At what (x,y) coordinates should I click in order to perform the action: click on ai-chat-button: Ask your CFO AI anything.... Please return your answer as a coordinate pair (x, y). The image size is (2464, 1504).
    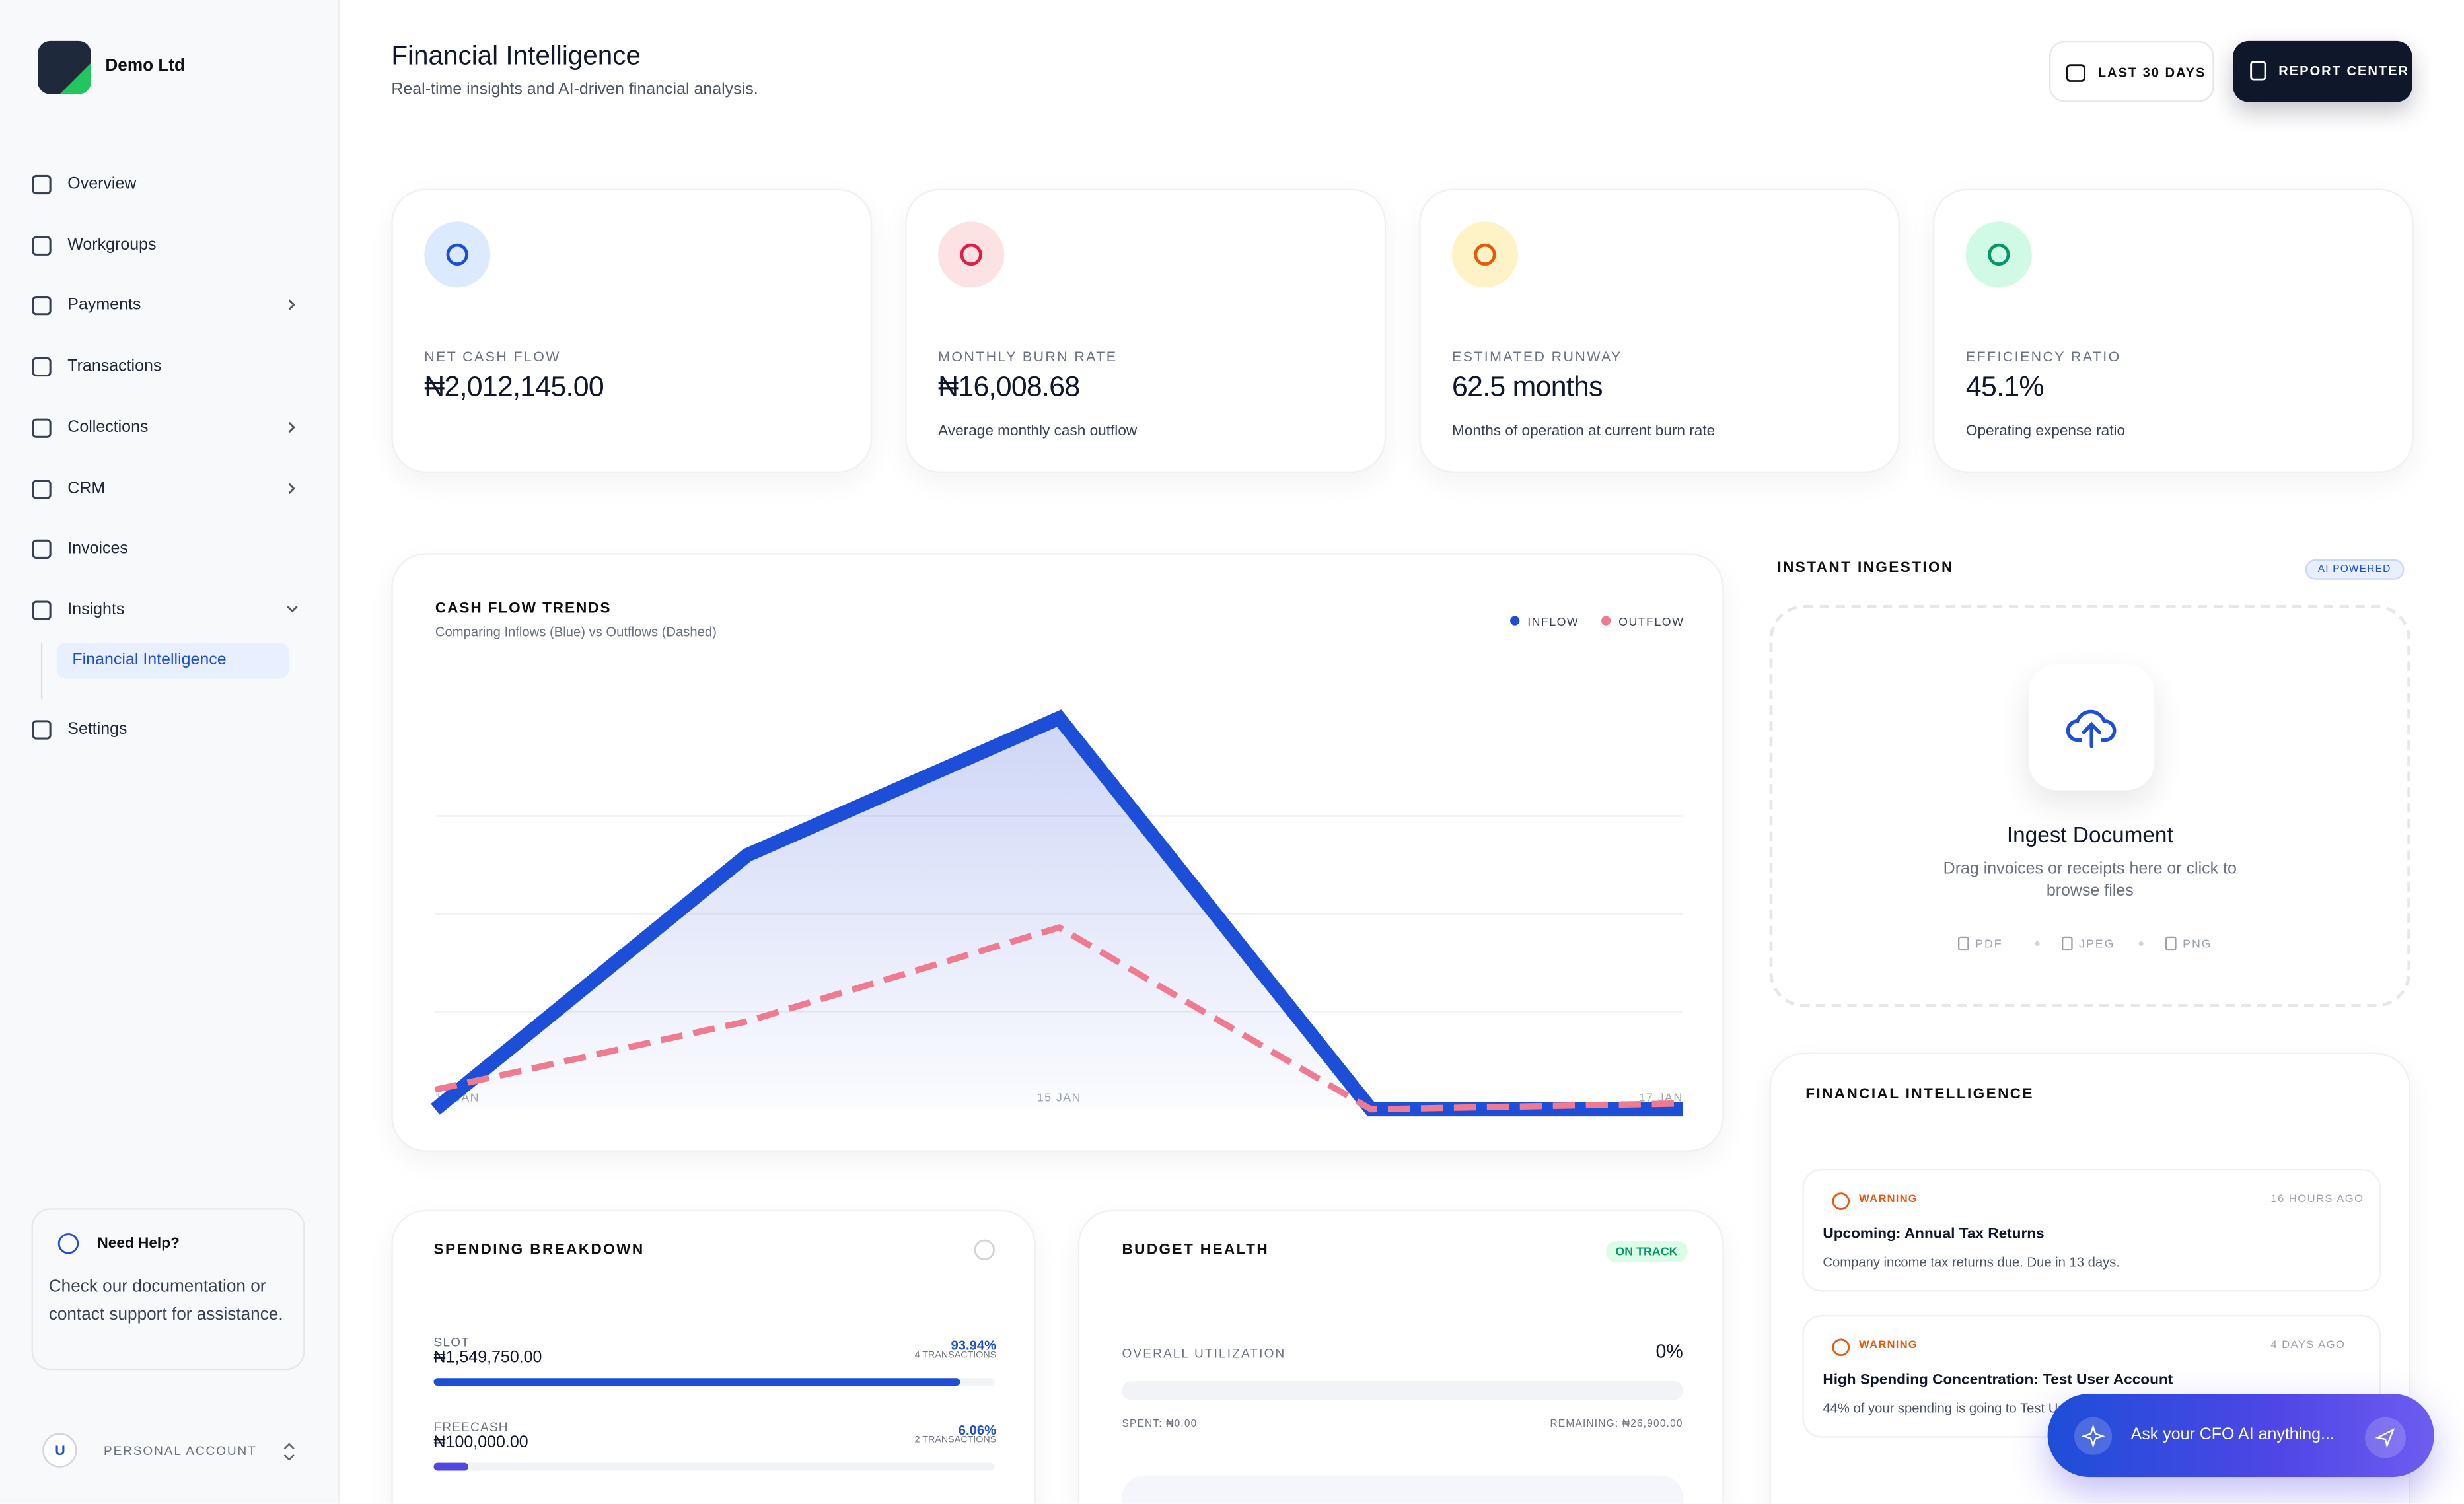
    Looking at the image, I should click on (2240, 1436).